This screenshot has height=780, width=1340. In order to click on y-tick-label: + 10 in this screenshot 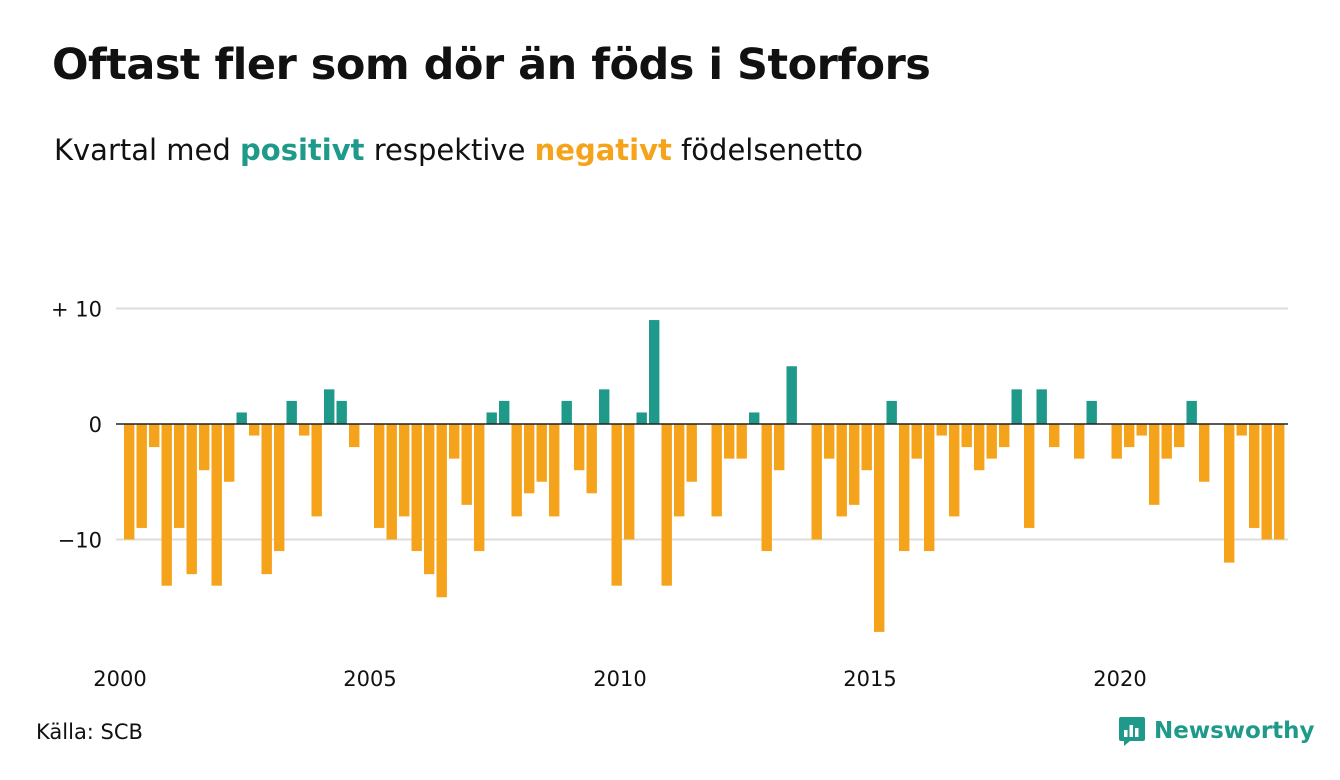, I will do `click(76, 310)`.